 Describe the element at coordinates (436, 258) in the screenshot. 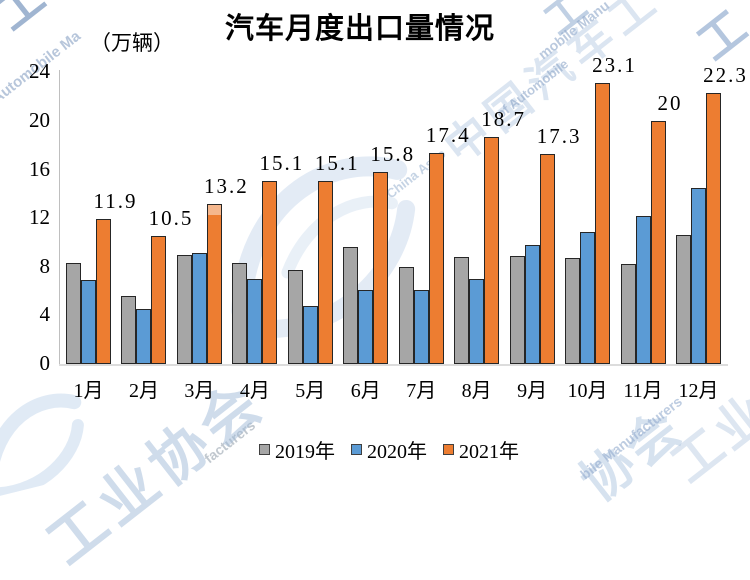

I see `bar-2021年-7月` at that location.